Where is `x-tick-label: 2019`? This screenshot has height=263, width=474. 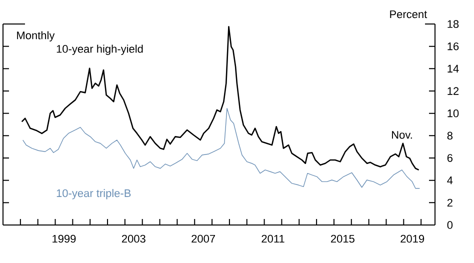
x-tick-label: 2019 is located at coordinates (412, 238).